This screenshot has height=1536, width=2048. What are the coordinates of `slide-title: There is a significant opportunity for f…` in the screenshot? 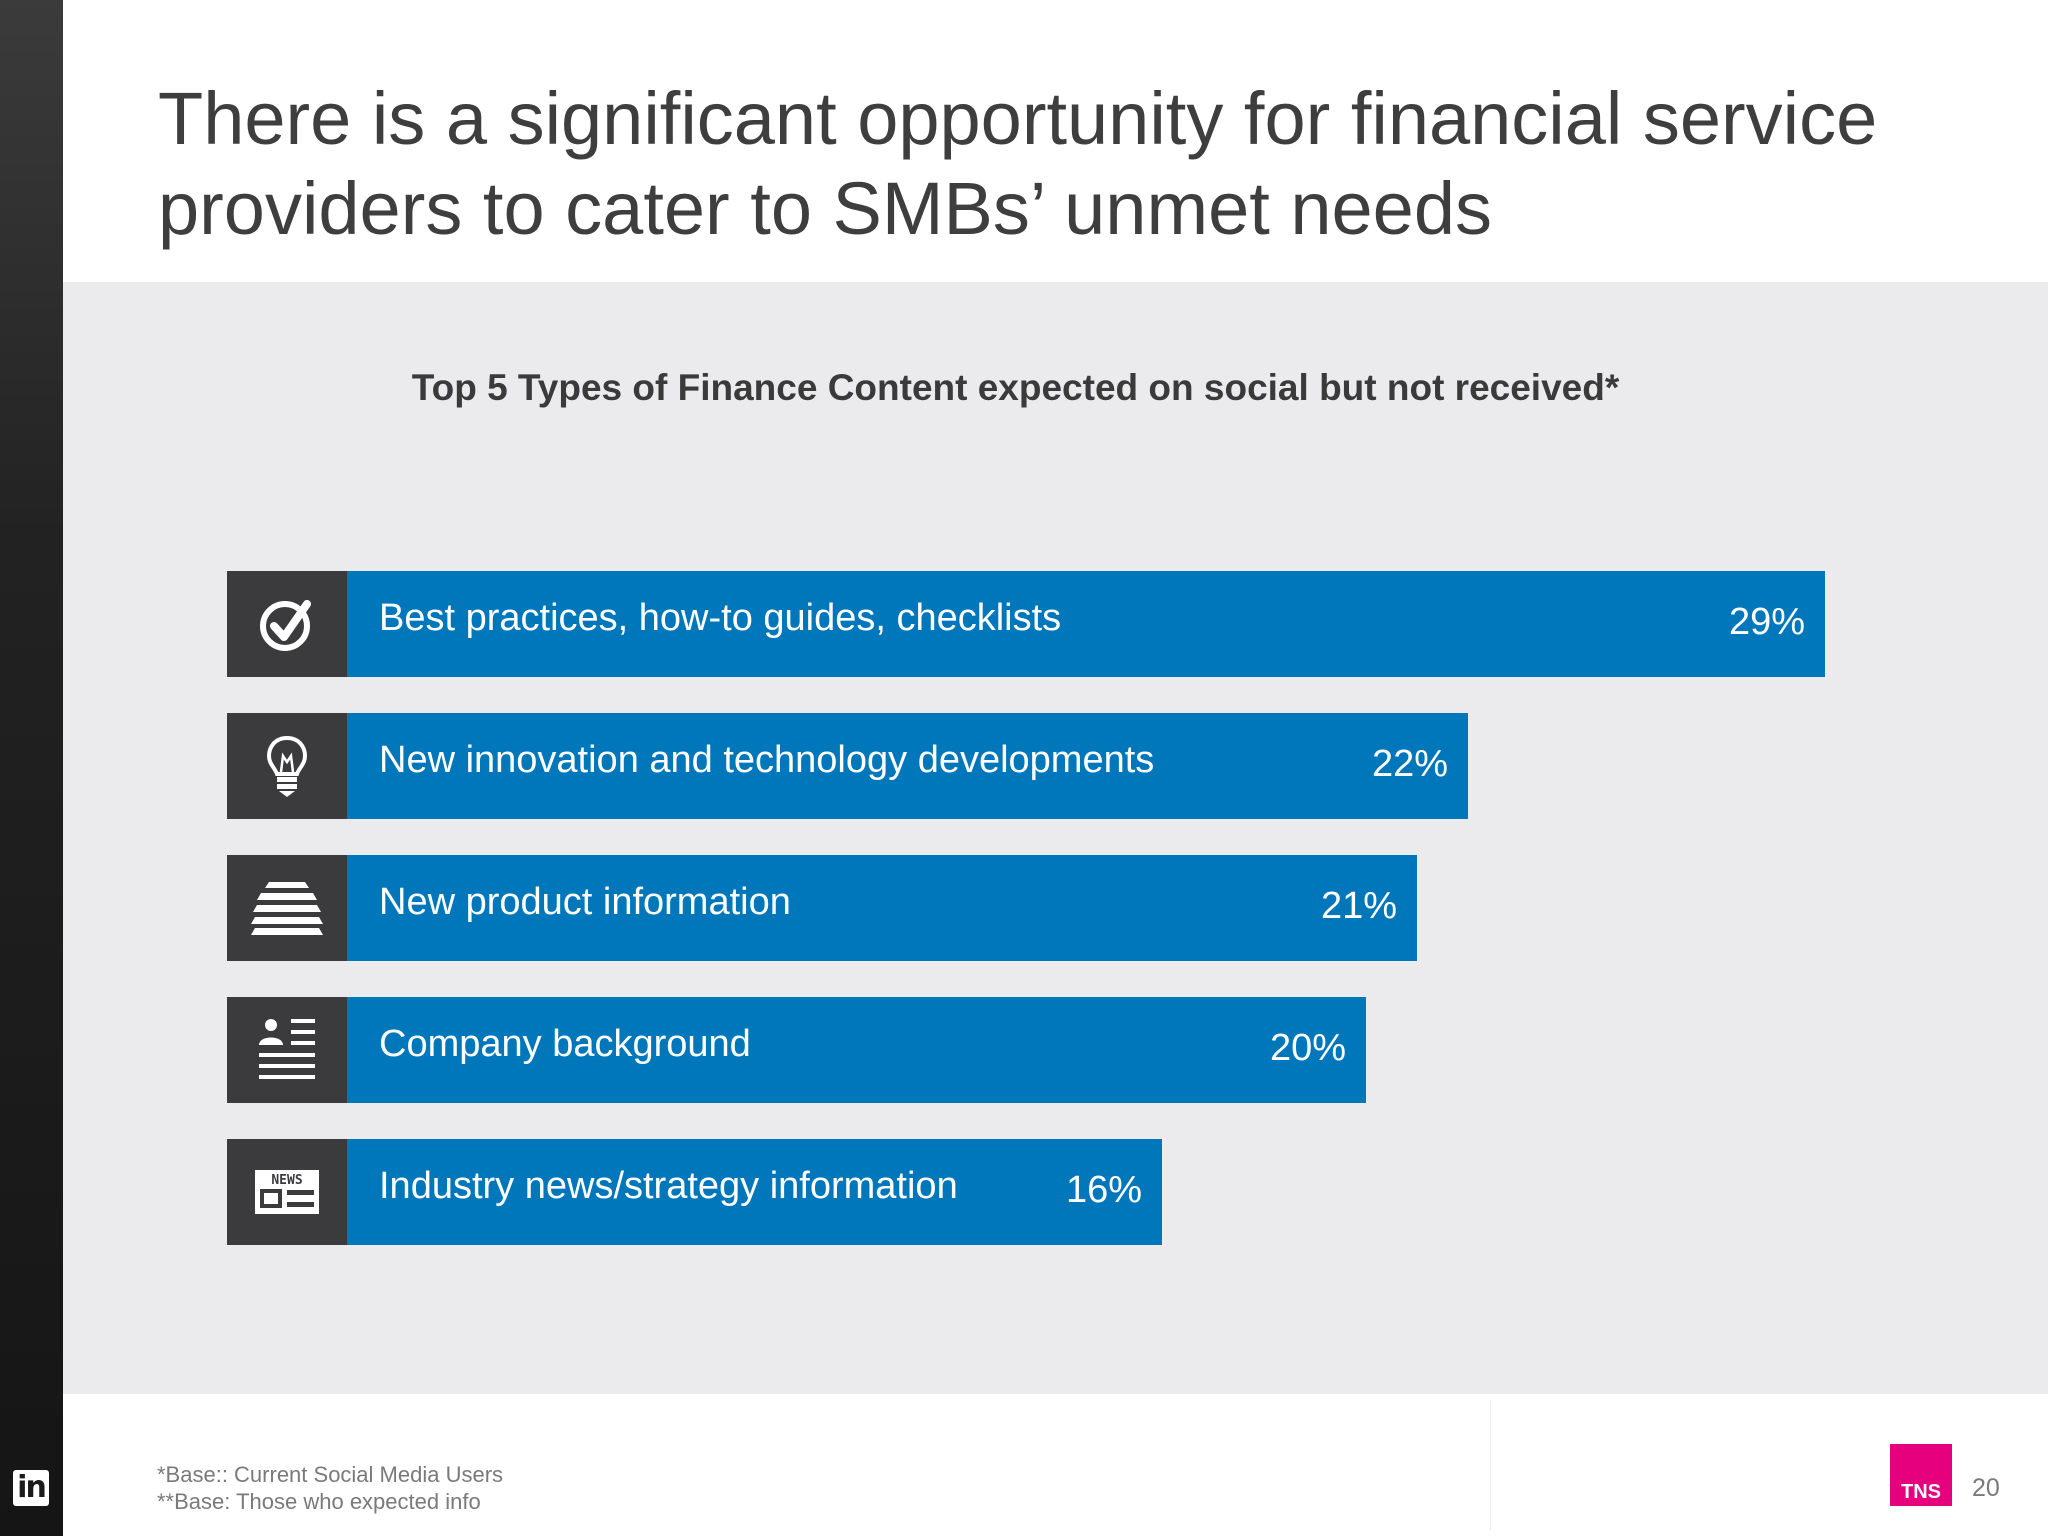 It's located at (1018, 163).